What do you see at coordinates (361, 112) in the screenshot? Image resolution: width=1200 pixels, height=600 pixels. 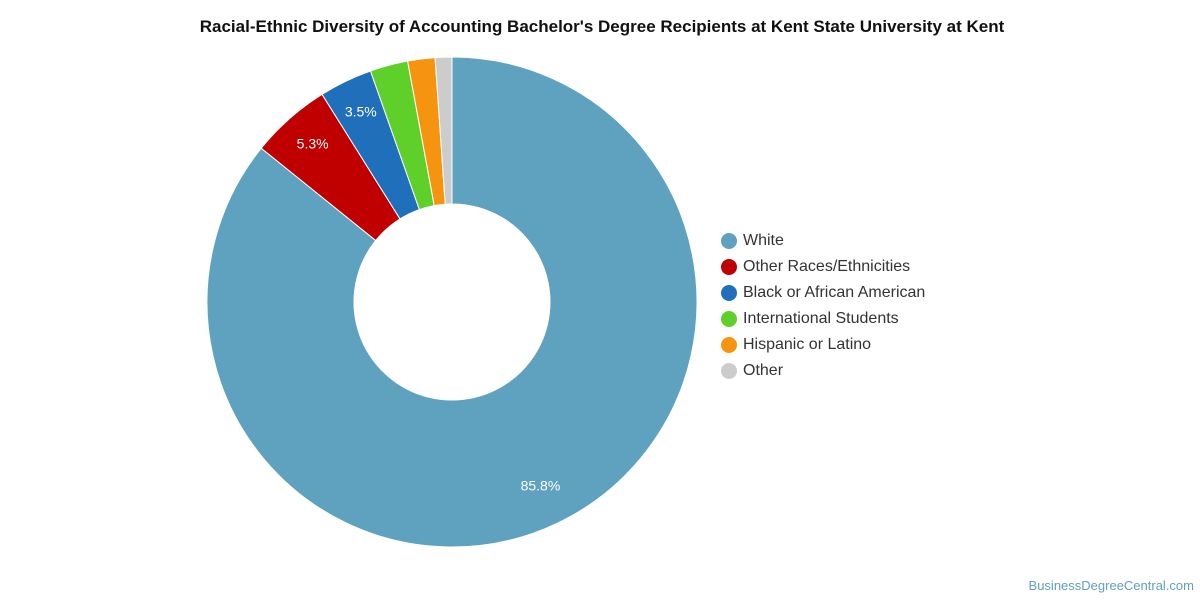 I see `data-label-black-or-african-american: 3.5%` at bounding box center [361, 112].